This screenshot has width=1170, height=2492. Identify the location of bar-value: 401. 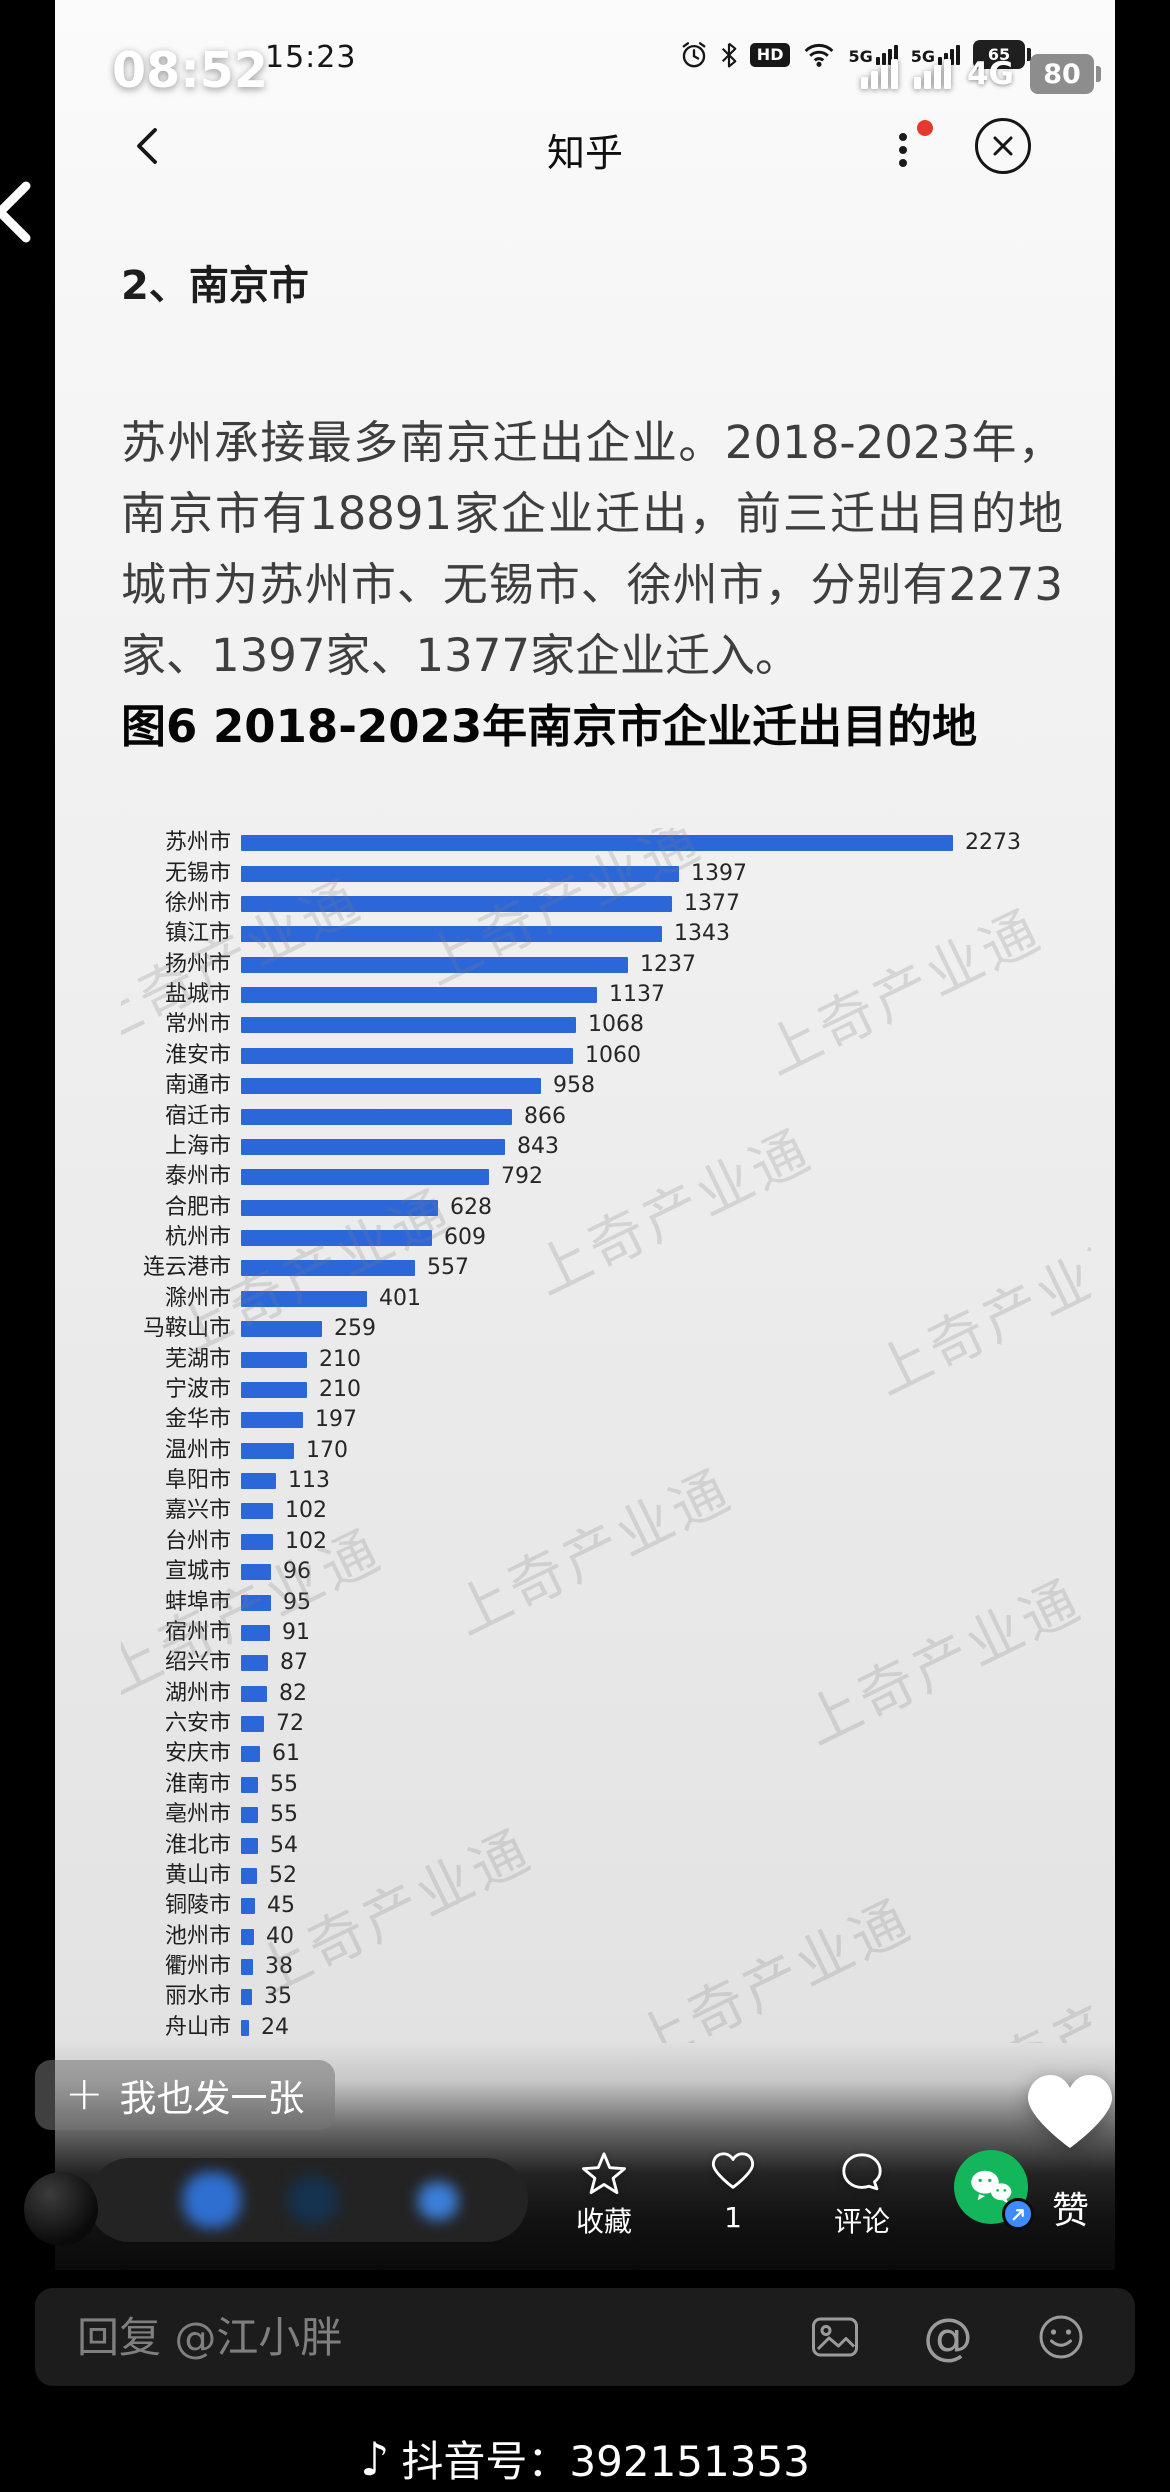
(400, 1298).